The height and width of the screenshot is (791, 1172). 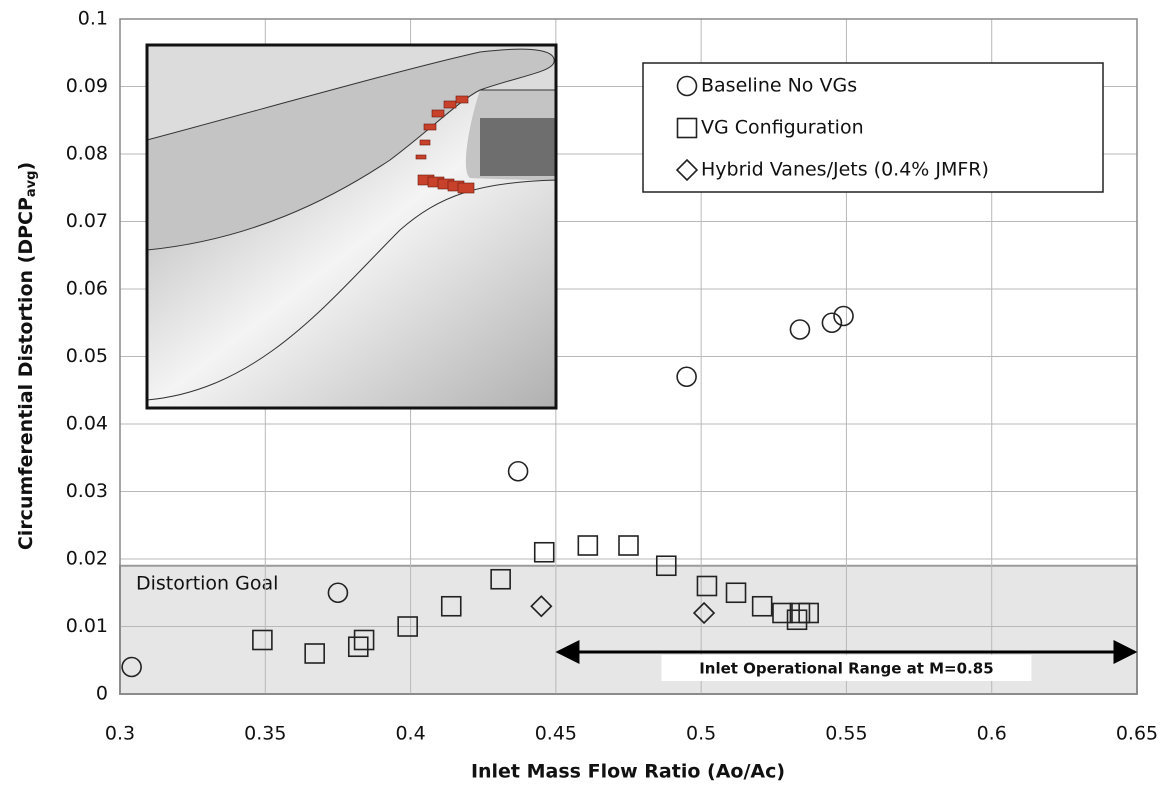 I want to click on x-tick-label: 0.4, so click(x=410, y=734).